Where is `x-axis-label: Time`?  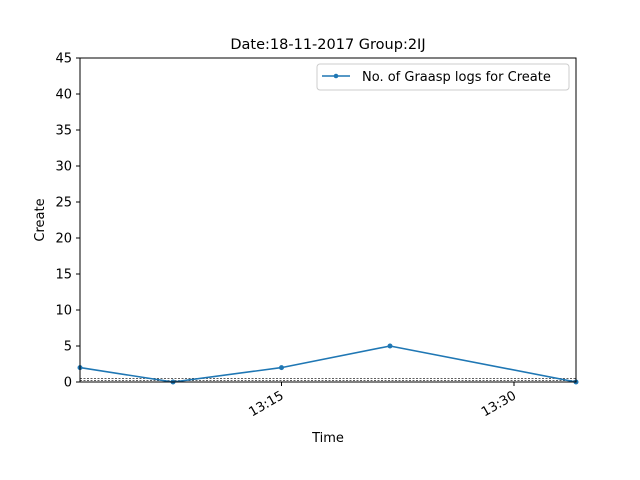
x-axis-label: Time is located at coordinates (327, 438).